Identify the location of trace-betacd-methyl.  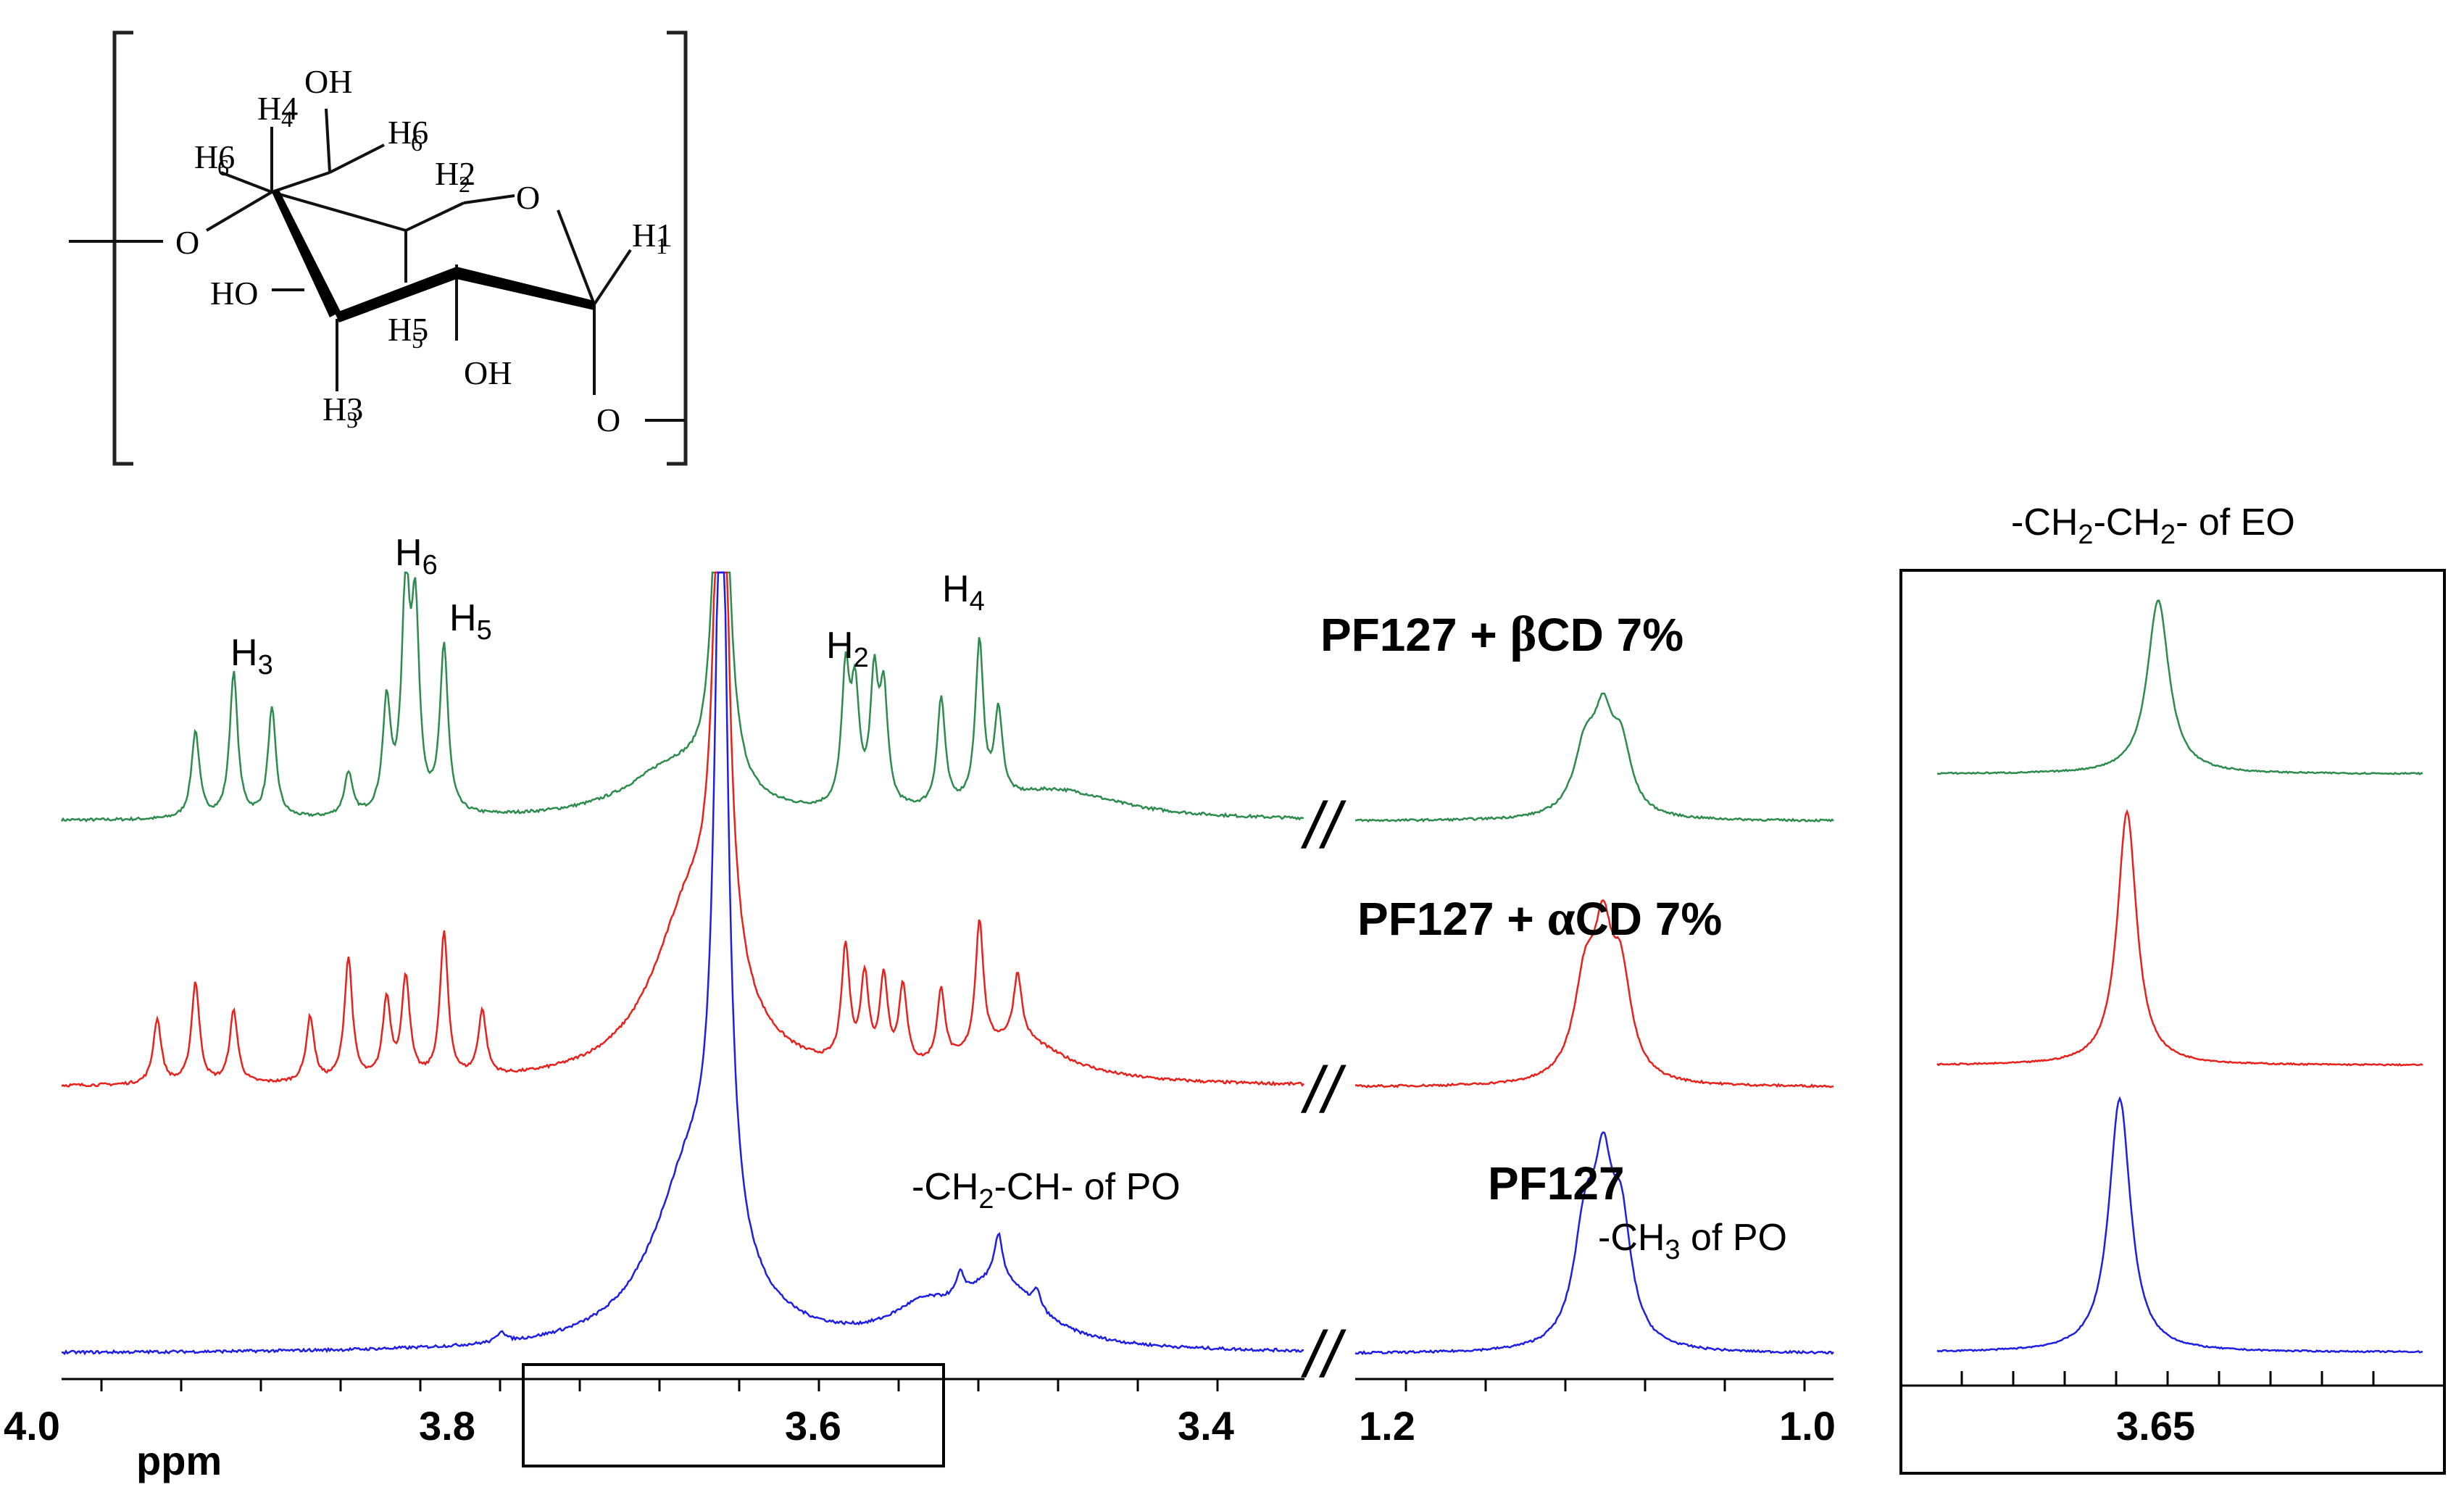
(1594, 757).